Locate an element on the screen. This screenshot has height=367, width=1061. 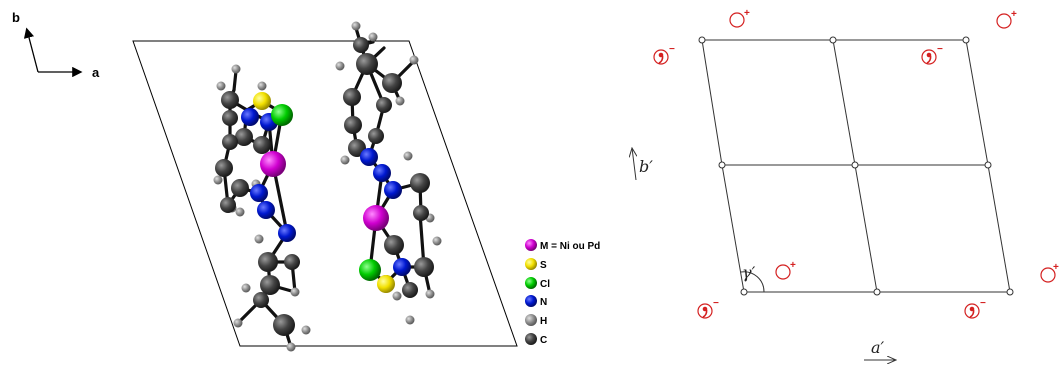
gamma-angle-arc is located at coordinates (752, 282).